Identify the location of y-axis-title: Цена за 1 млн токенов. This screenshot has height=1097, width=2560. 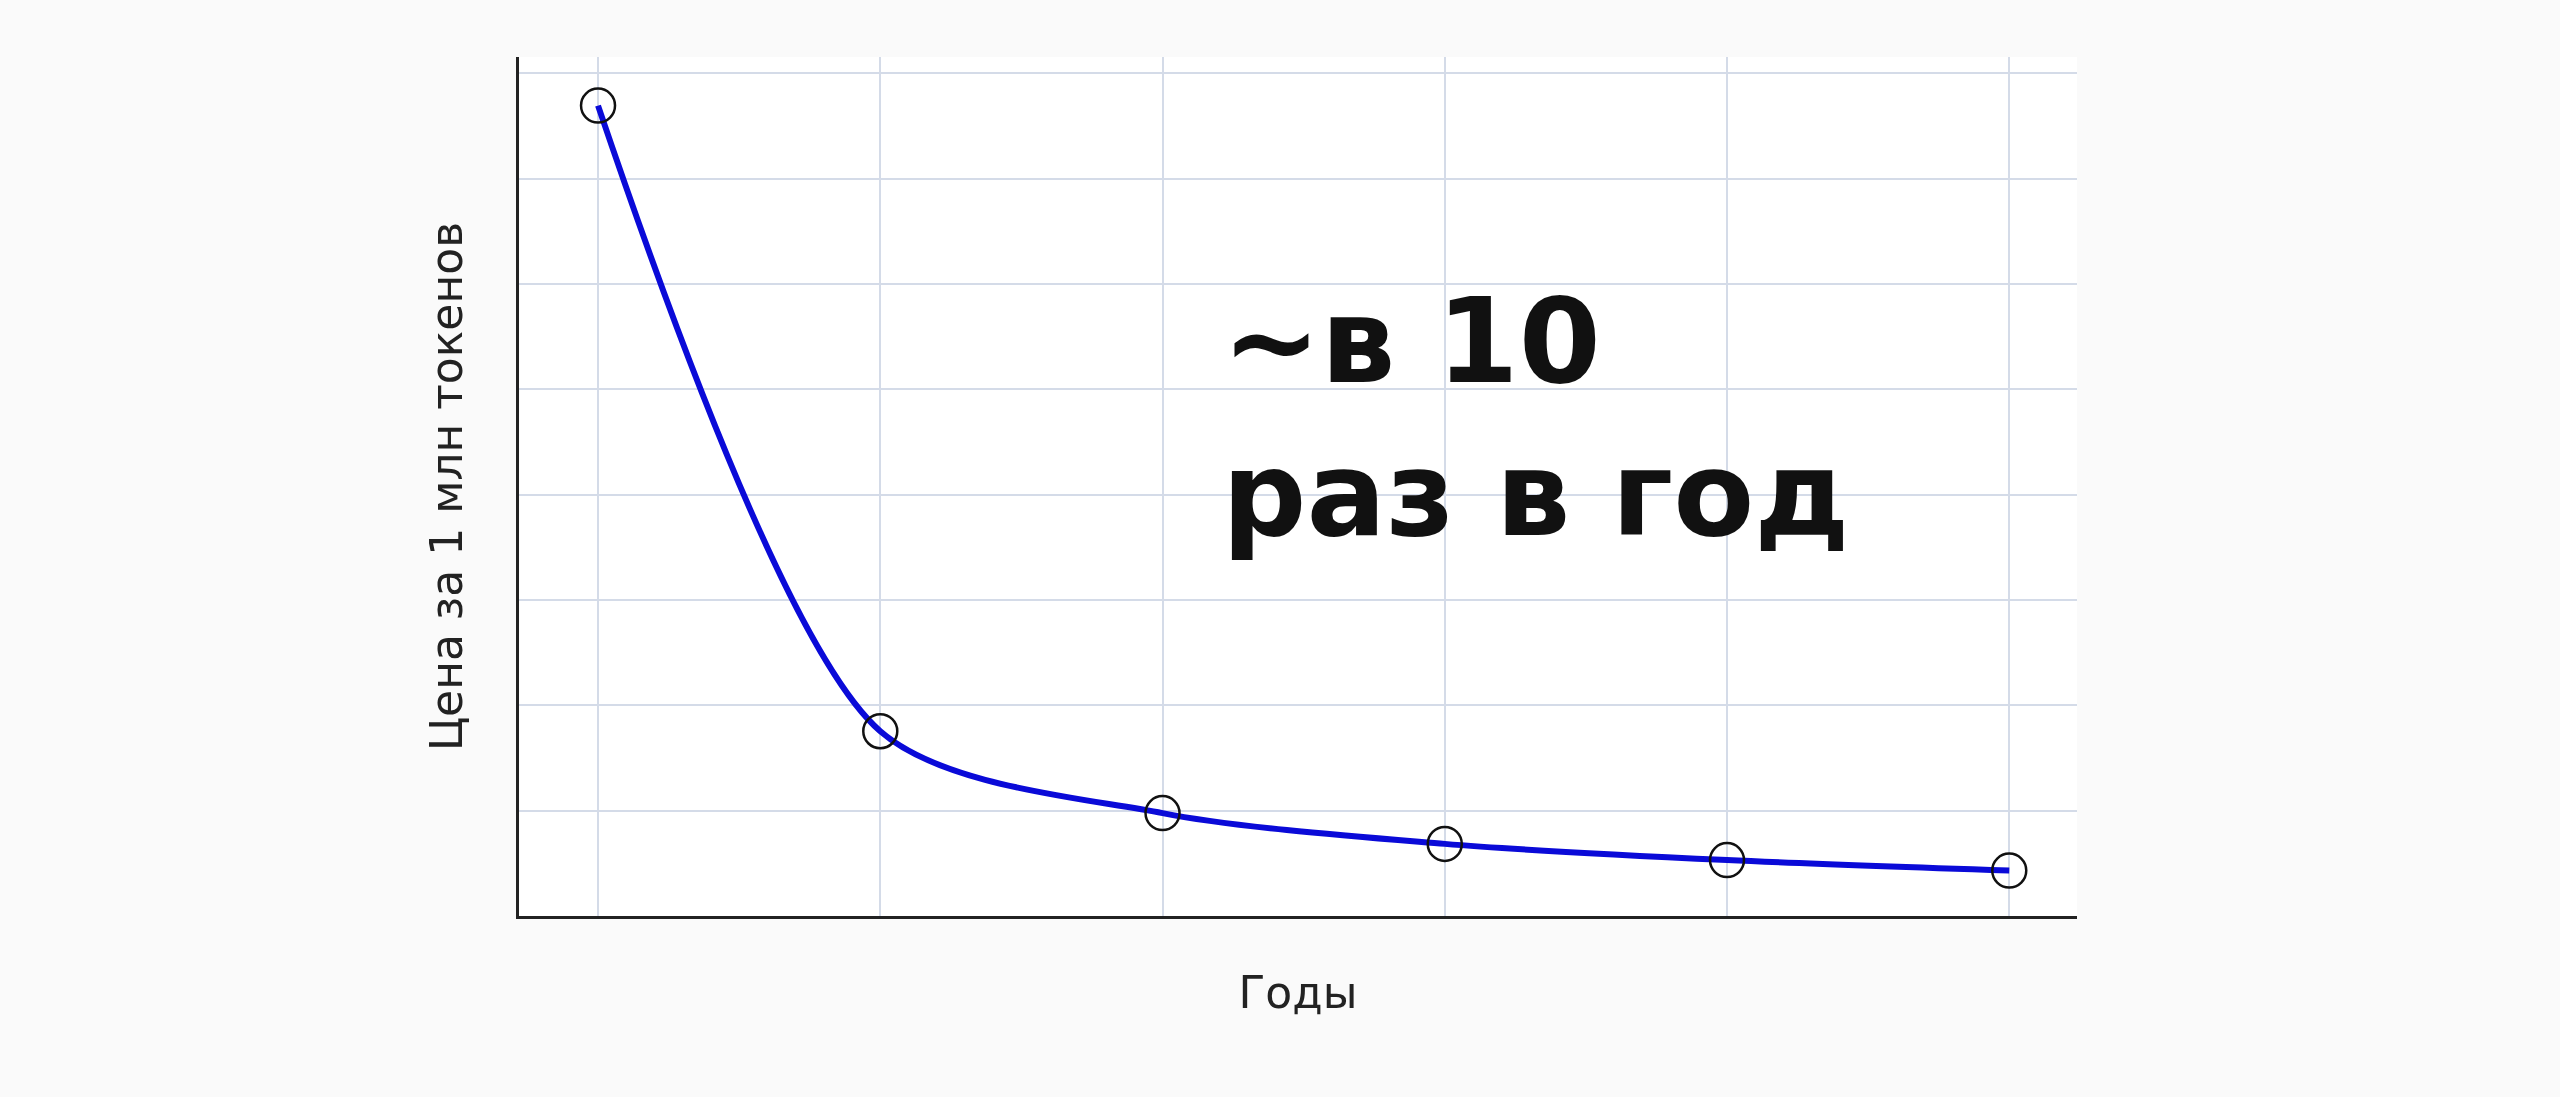
(447, 486).